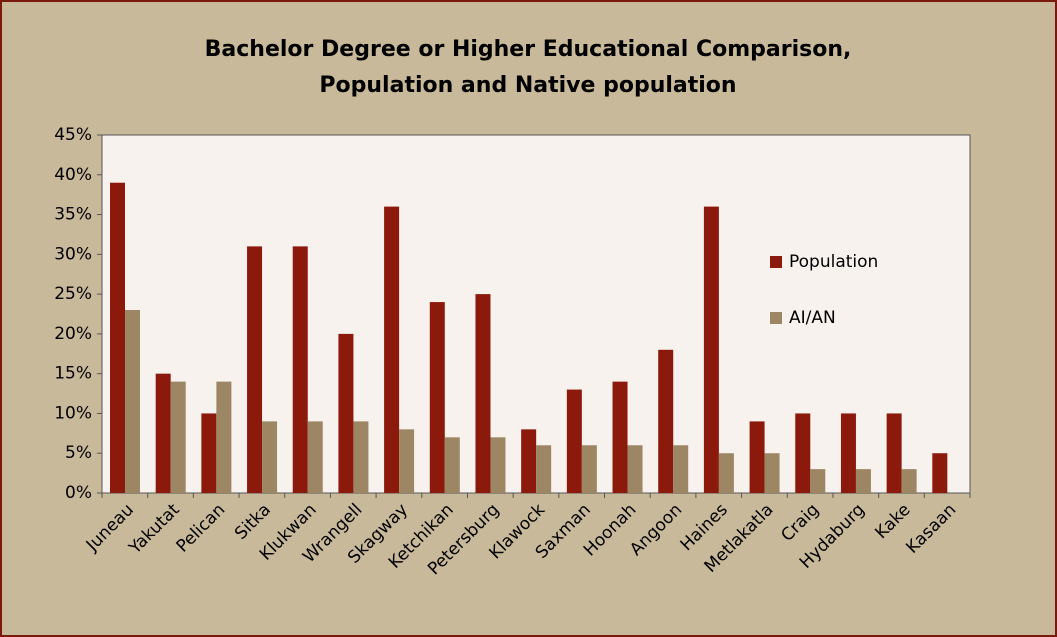  I want to click on y-tick-label: 40%, so click(73, 175).